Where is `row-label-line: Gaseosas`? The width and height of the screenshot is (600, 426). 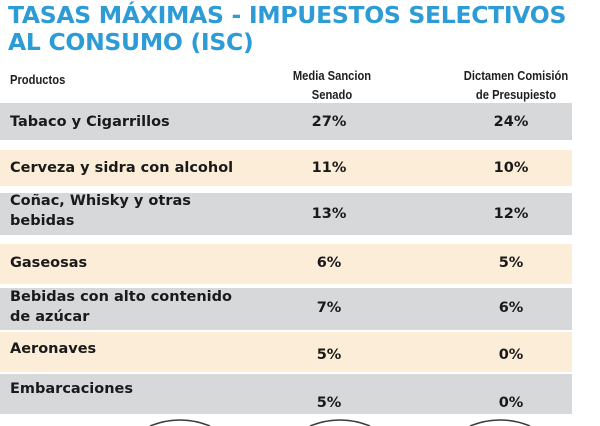
row-label-line: Gaseosas is located at coordinates (49, 263).